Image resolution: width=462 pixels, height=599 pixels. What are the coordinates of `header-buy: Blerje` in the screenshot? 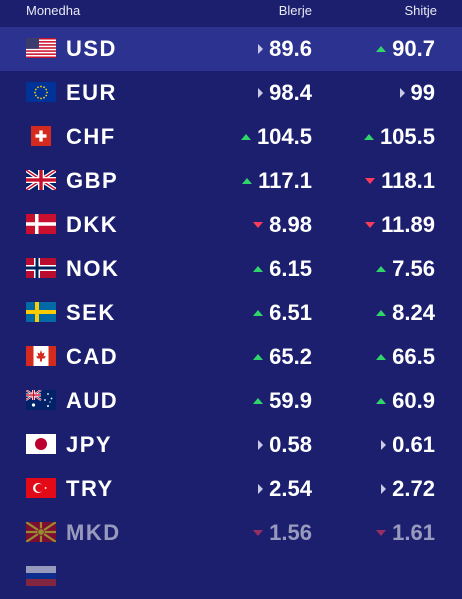 It's located at (295, 10).